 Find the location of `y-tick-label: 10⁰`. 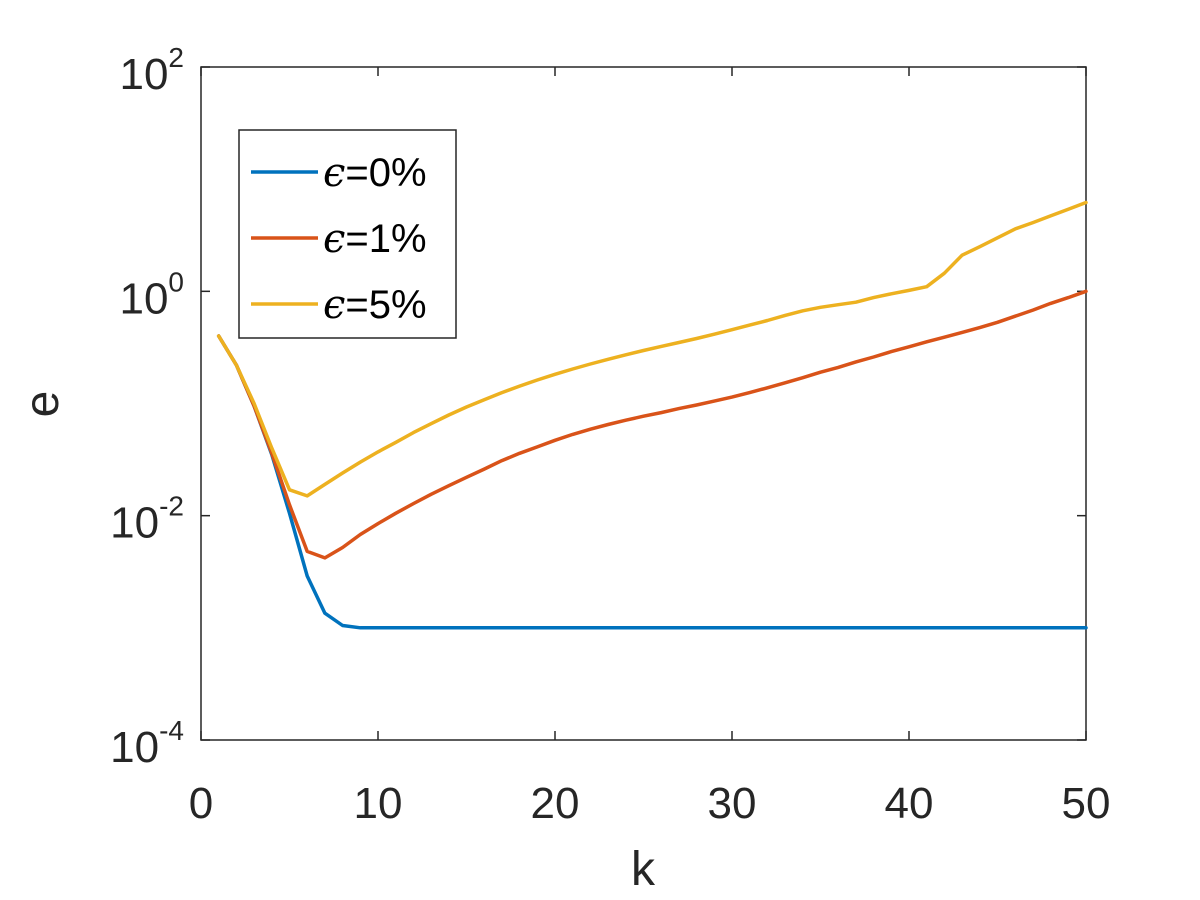

y-tick-label: 10⁰ is located at coordinates (151, 294).